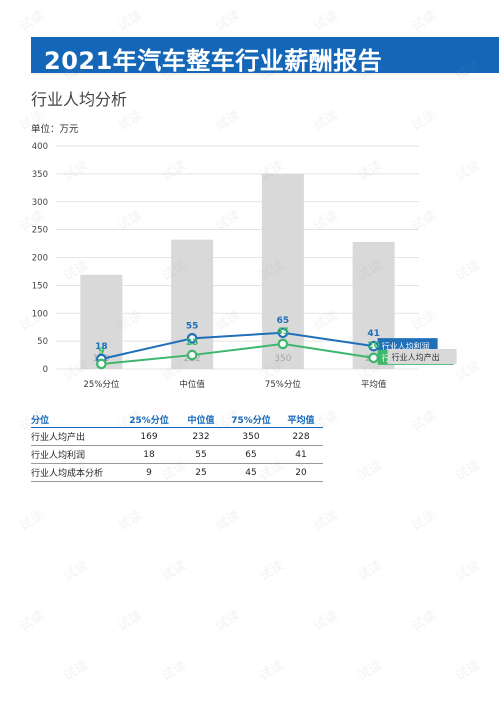 Image resolution: width=499 pixels, height=706 pixels. I want to click on x-tick-label: 中位值, so click(192, 384).